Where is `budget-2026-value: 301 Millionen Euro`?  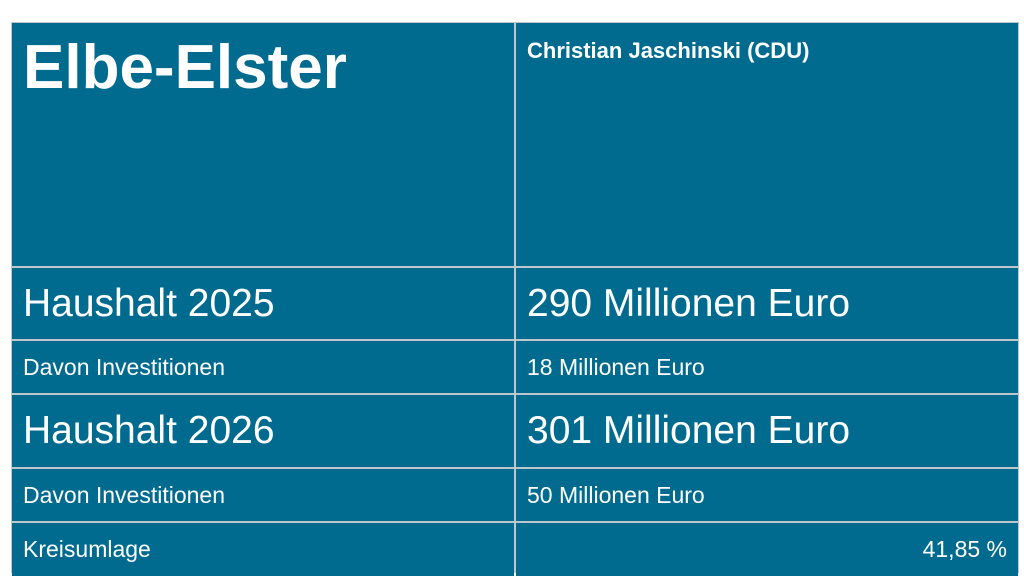
budget-2026-value: 301 Millionen Euro is located at coordinates (767, 431).